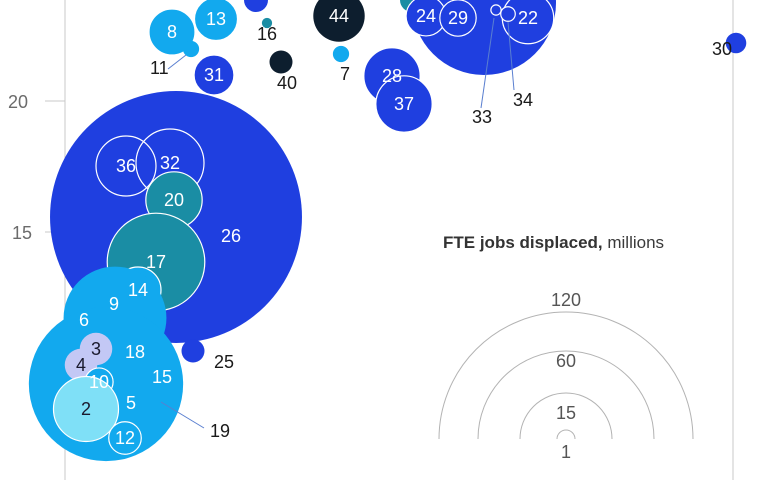  What do you see at coordinates (633, 242) in the screenshot?
I see `legend-title-rest: millions` at bounding box center [633, 242].